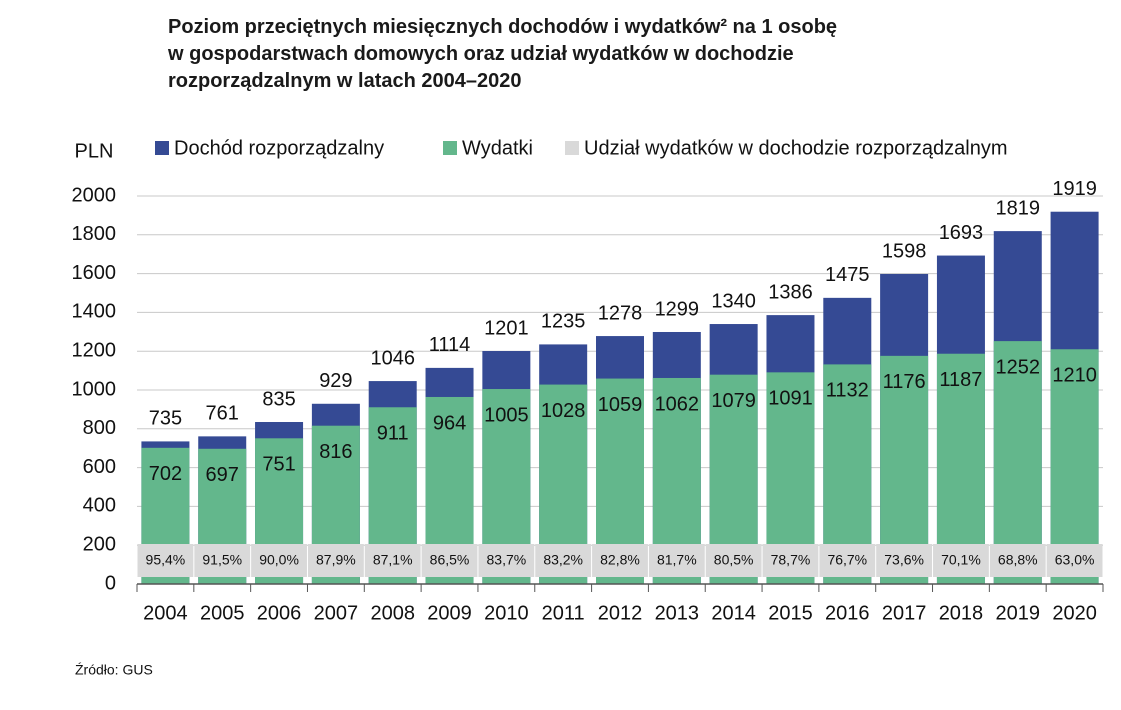  Describe the element at coordinates (904, 613) in the screenshot. I see `x-tick-label: 2017` at that location.